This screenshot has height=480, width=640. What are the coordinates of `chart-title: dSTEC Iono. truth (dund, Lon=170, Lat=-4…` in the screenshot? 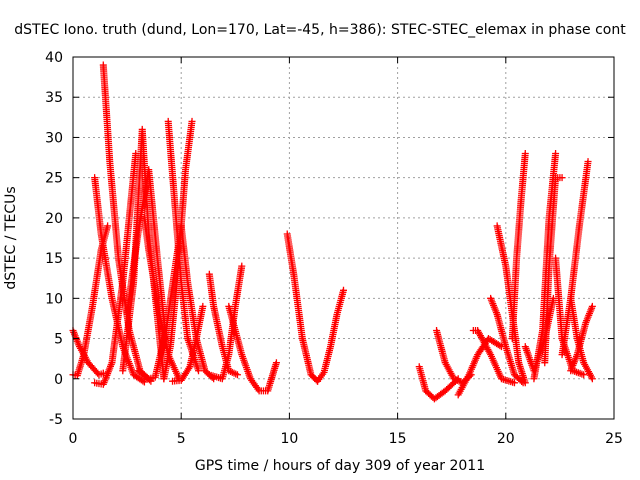 It's located at (320, 30).